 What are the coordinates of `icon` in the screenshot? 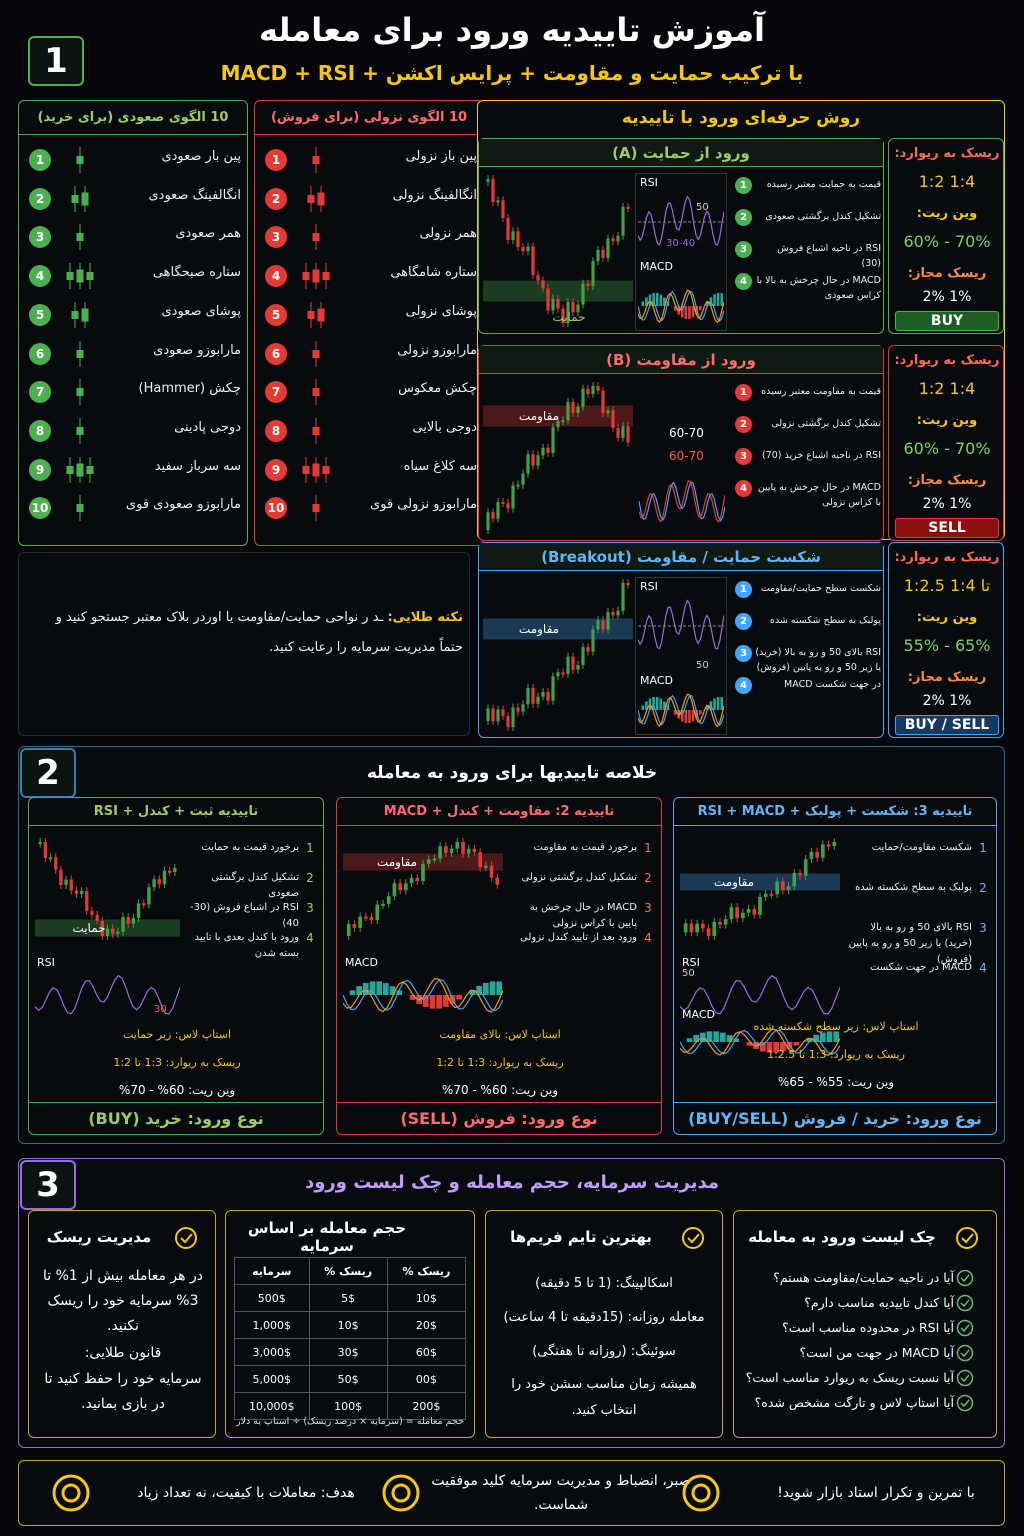 It's located at (967, 1238).